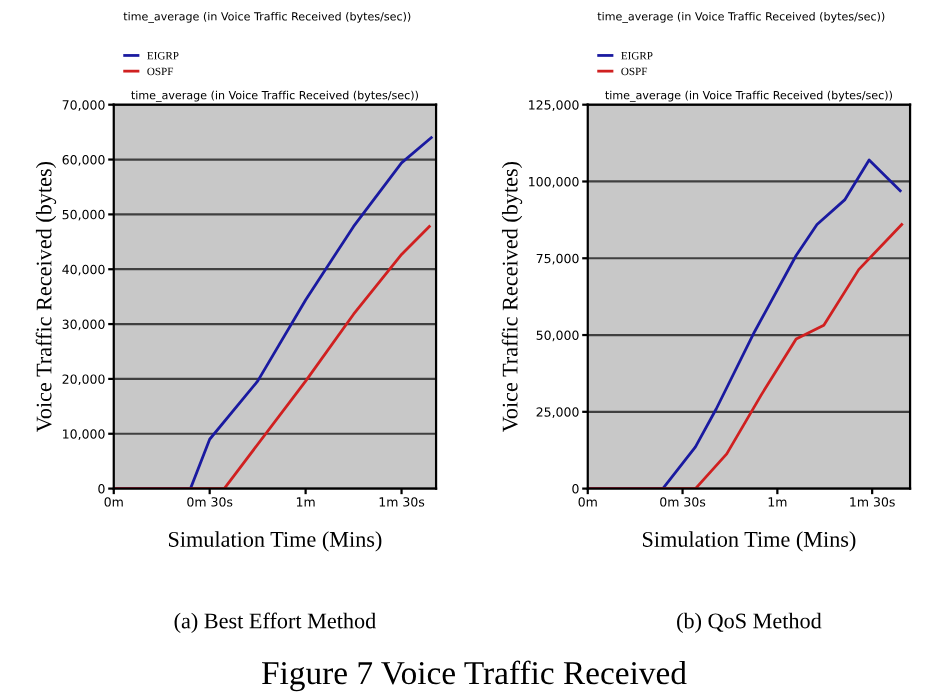  What do you see at coordinates (474, 676) in the screenshot?
I see `caption: Figure 7 Voice Traffic Received` at bounding box center [474, 676].